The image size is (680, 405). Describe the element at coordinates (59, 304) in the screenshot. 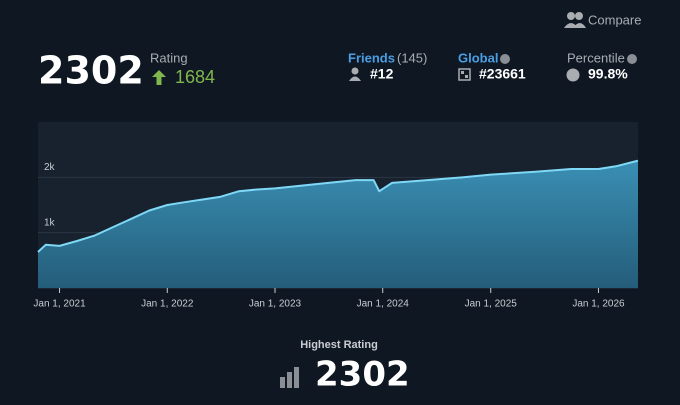

I see `x-tick-label: Jan 1, 2021` at that location.